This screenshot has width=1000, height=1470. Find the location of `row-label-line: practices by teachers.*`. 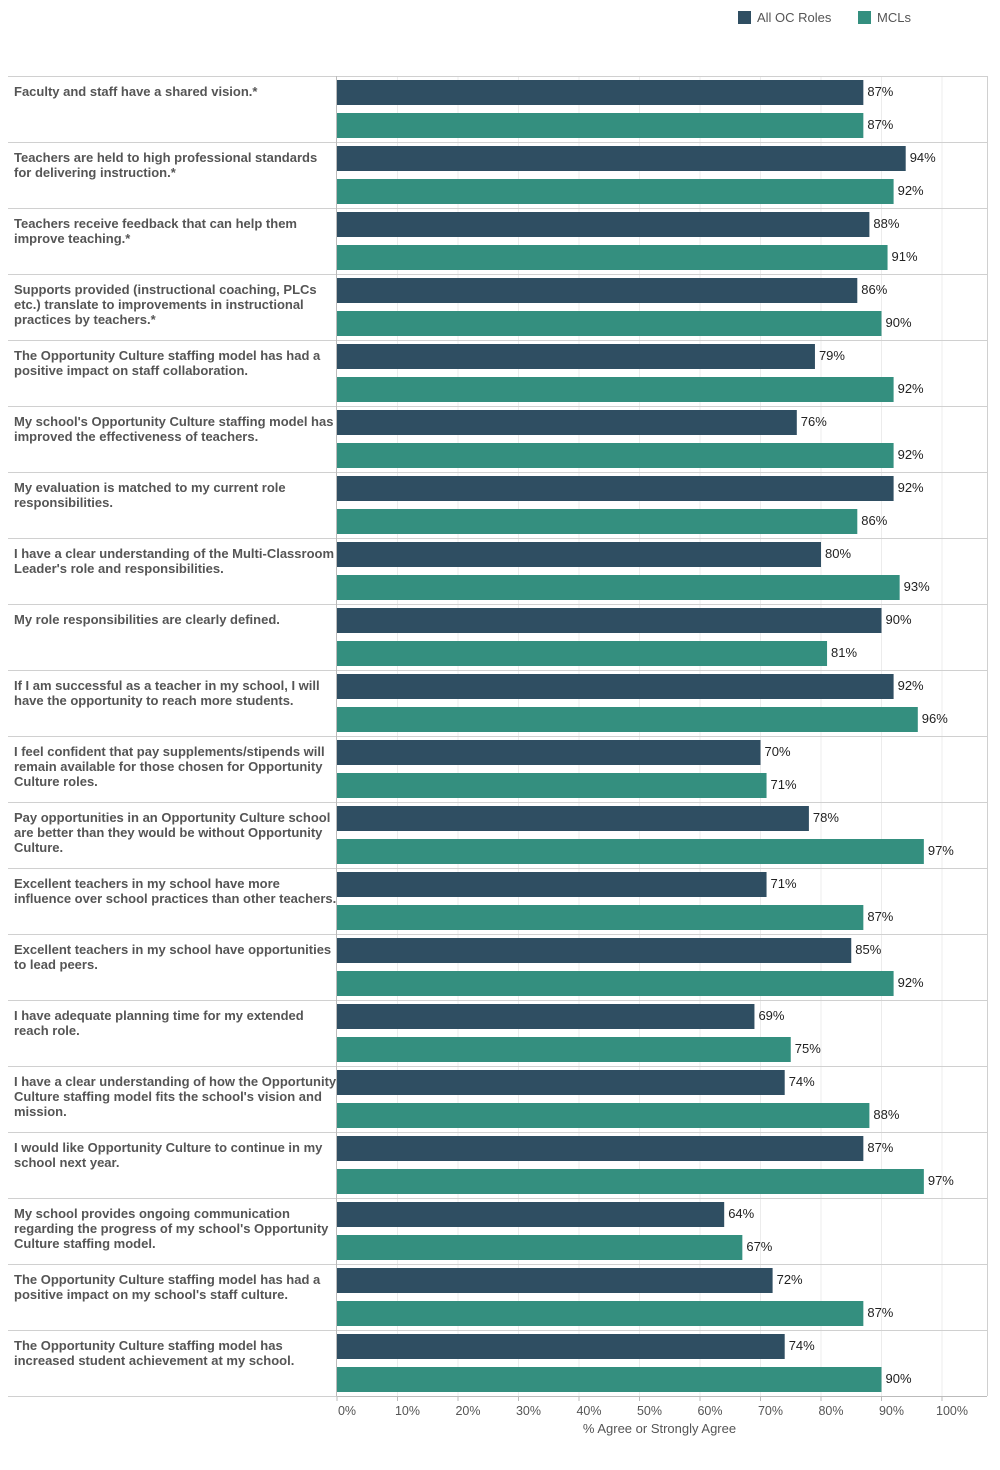

row-label-line: practices by teachers.* is located at coordinates (85, 319).